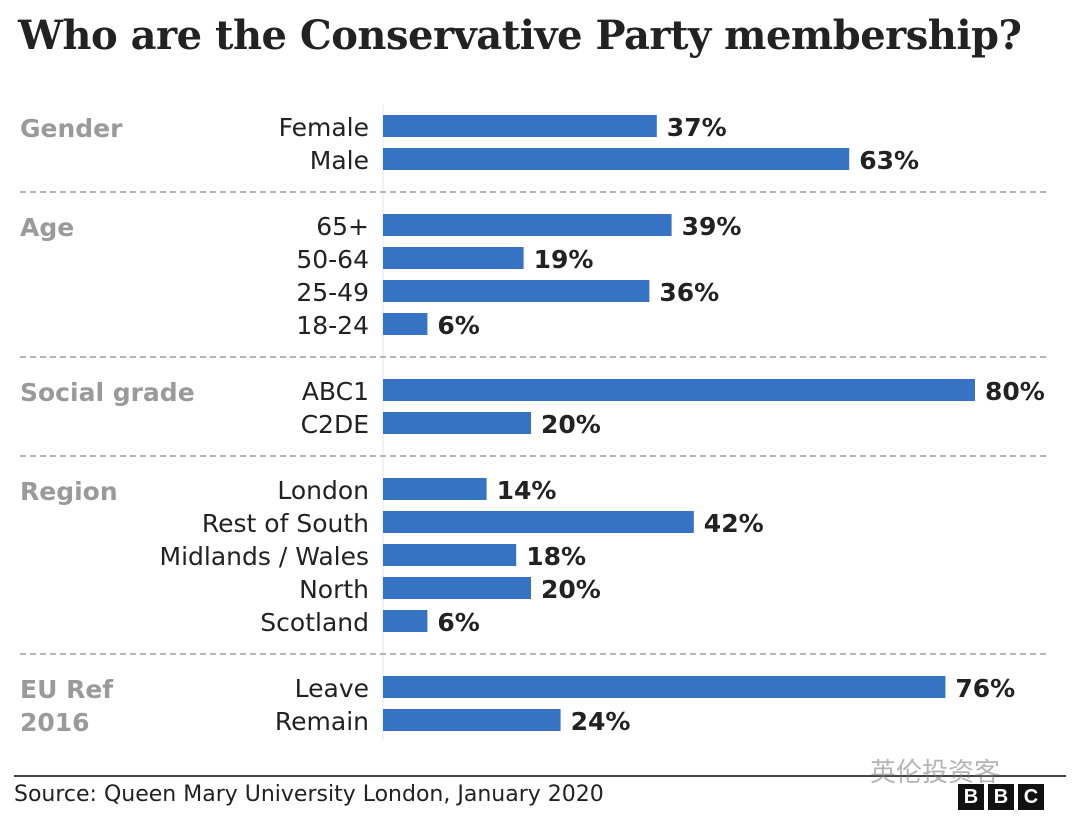 The height and width of the screenshot is (824, 1080). Describe the element at coordinates (55, 722) in the screenshot. I see `group-label: 2016` at that location.